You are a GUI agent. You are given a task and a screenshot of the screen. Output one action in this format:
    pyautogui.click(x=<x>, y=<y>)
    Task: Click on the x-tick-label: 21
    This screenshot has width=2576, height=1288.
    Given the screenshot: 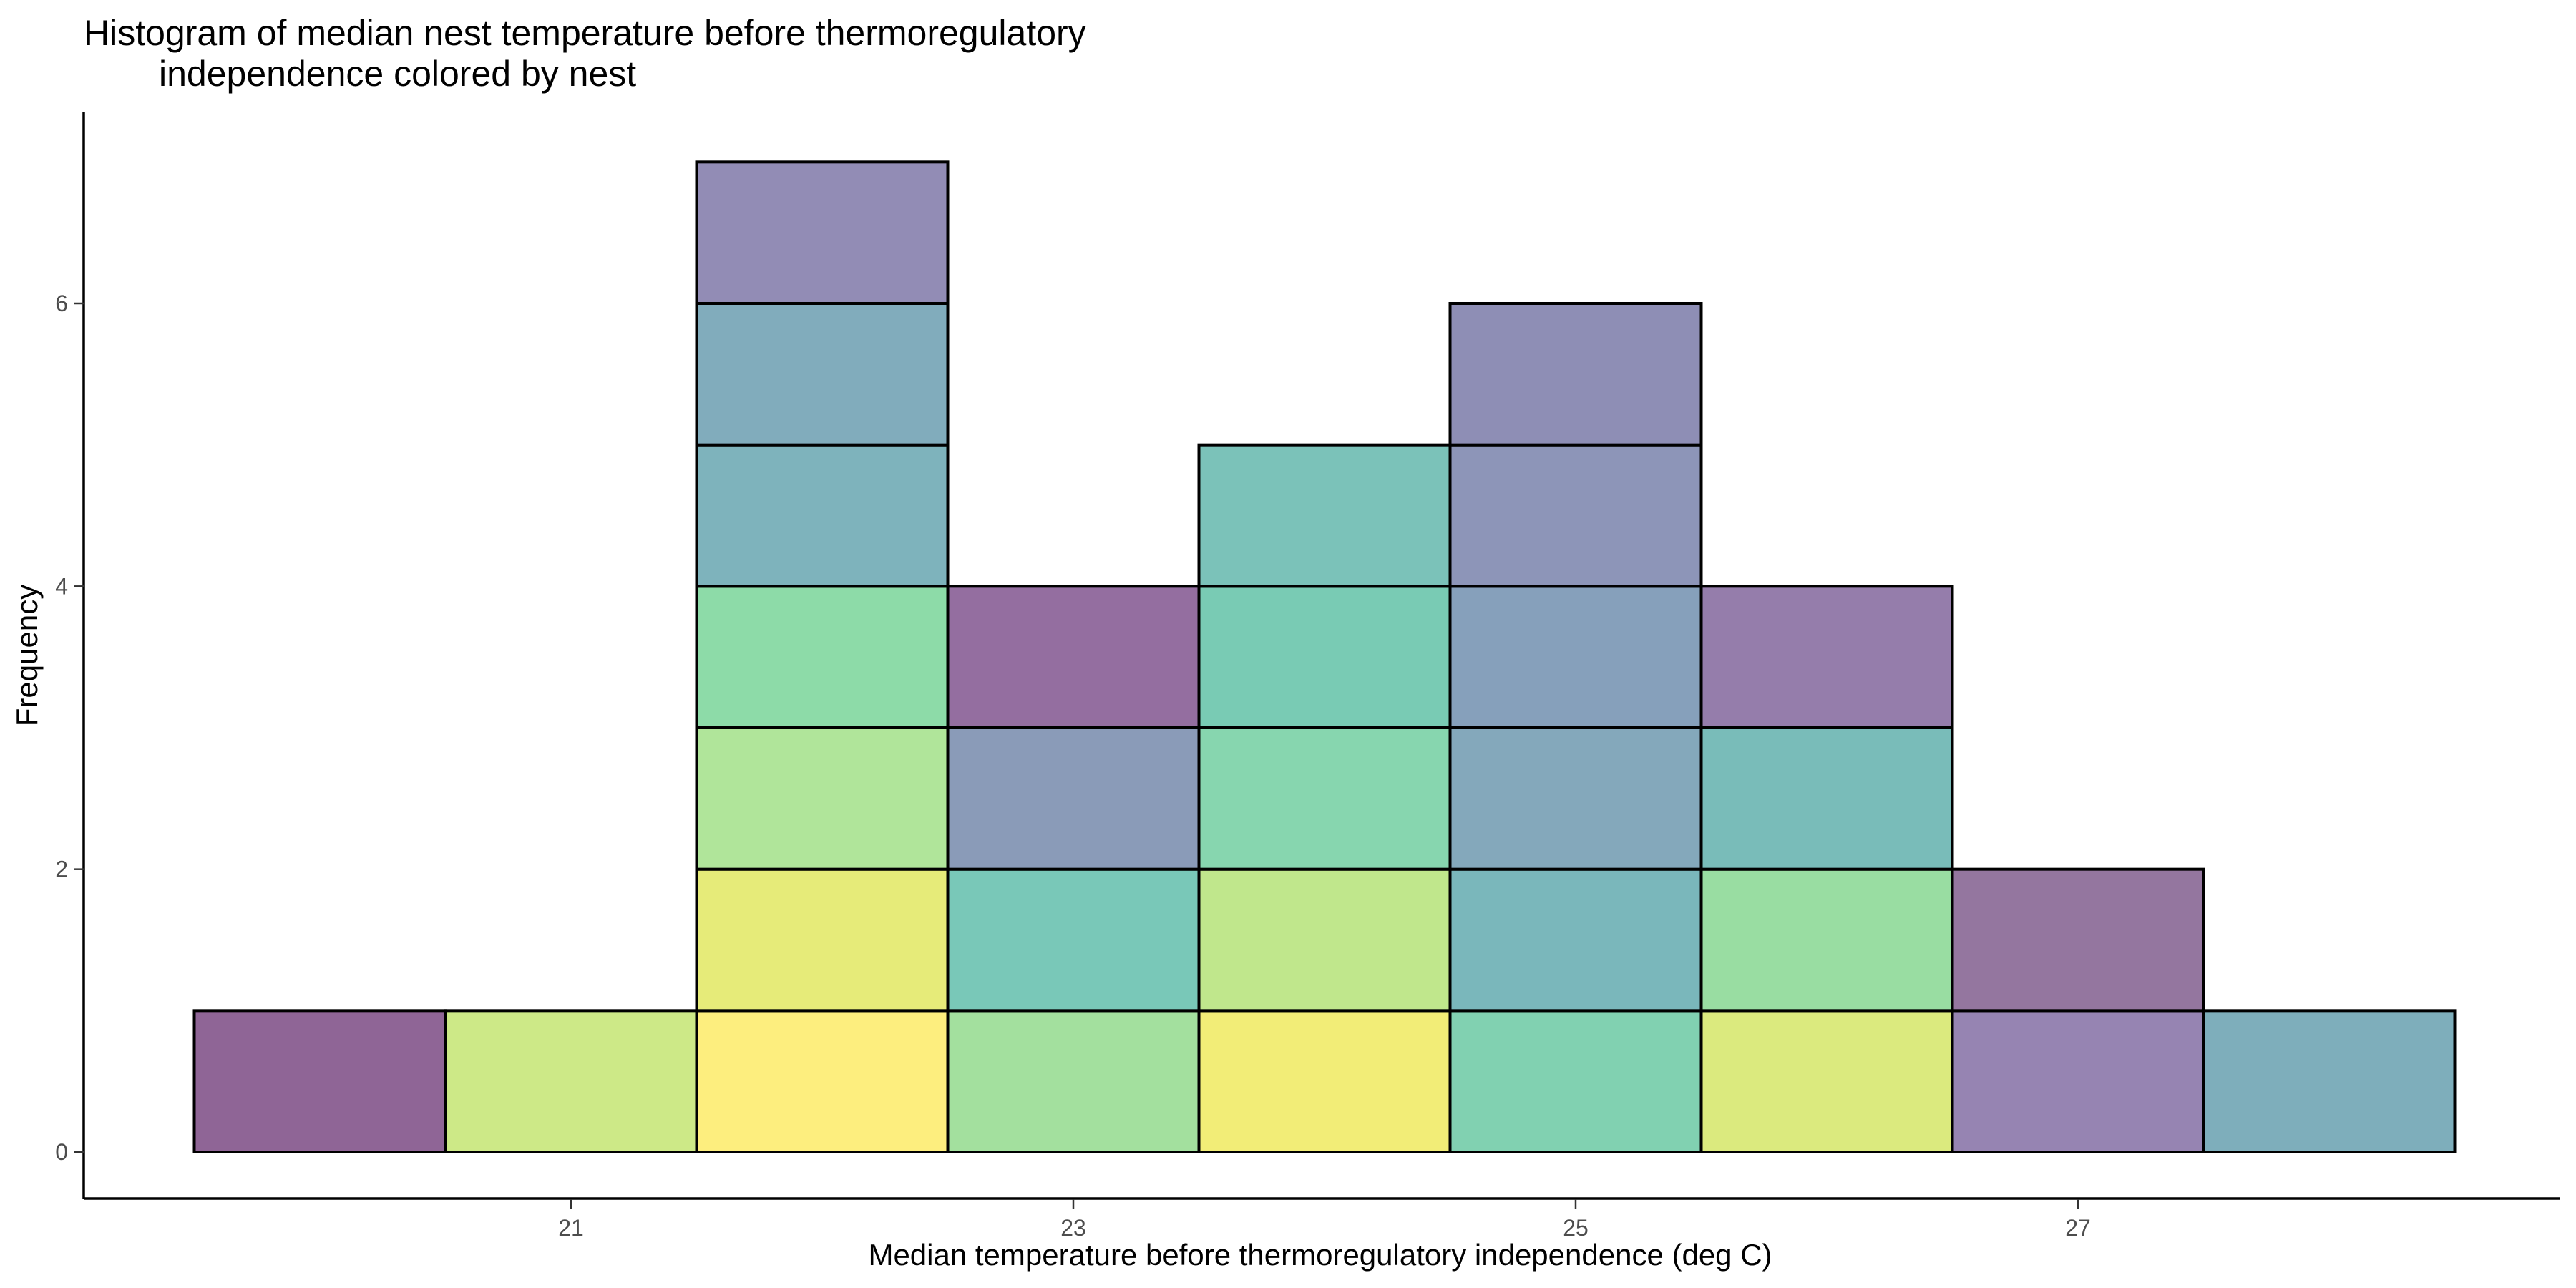 What is the action you would take?
    pyautogui.click(x=571, y=1228)
    